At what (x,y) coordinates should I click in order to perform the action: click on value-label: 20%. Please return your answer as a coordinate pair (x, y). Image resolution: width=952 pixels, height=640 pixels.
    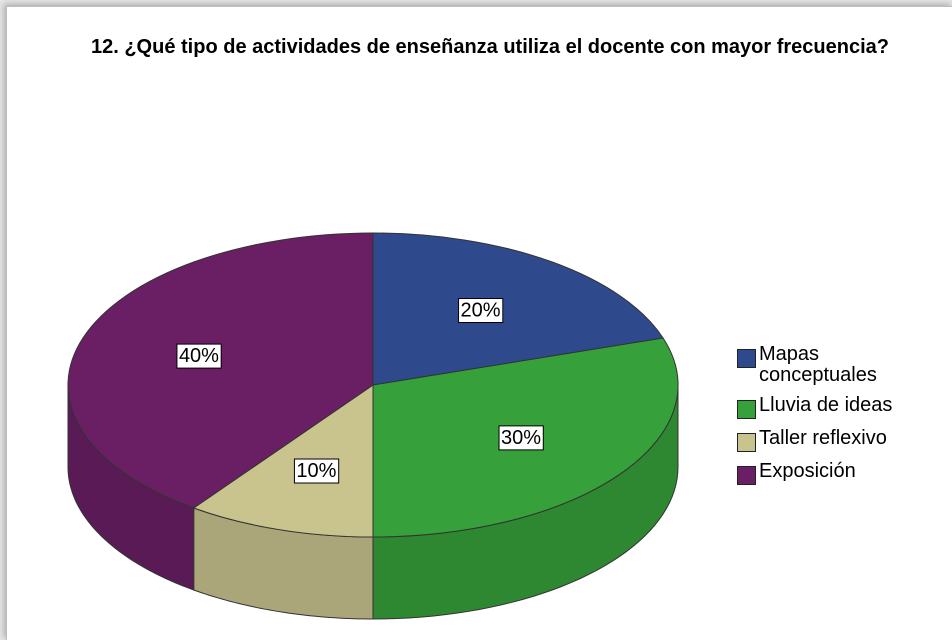
    Looking at the image, I should click on (481, 310).